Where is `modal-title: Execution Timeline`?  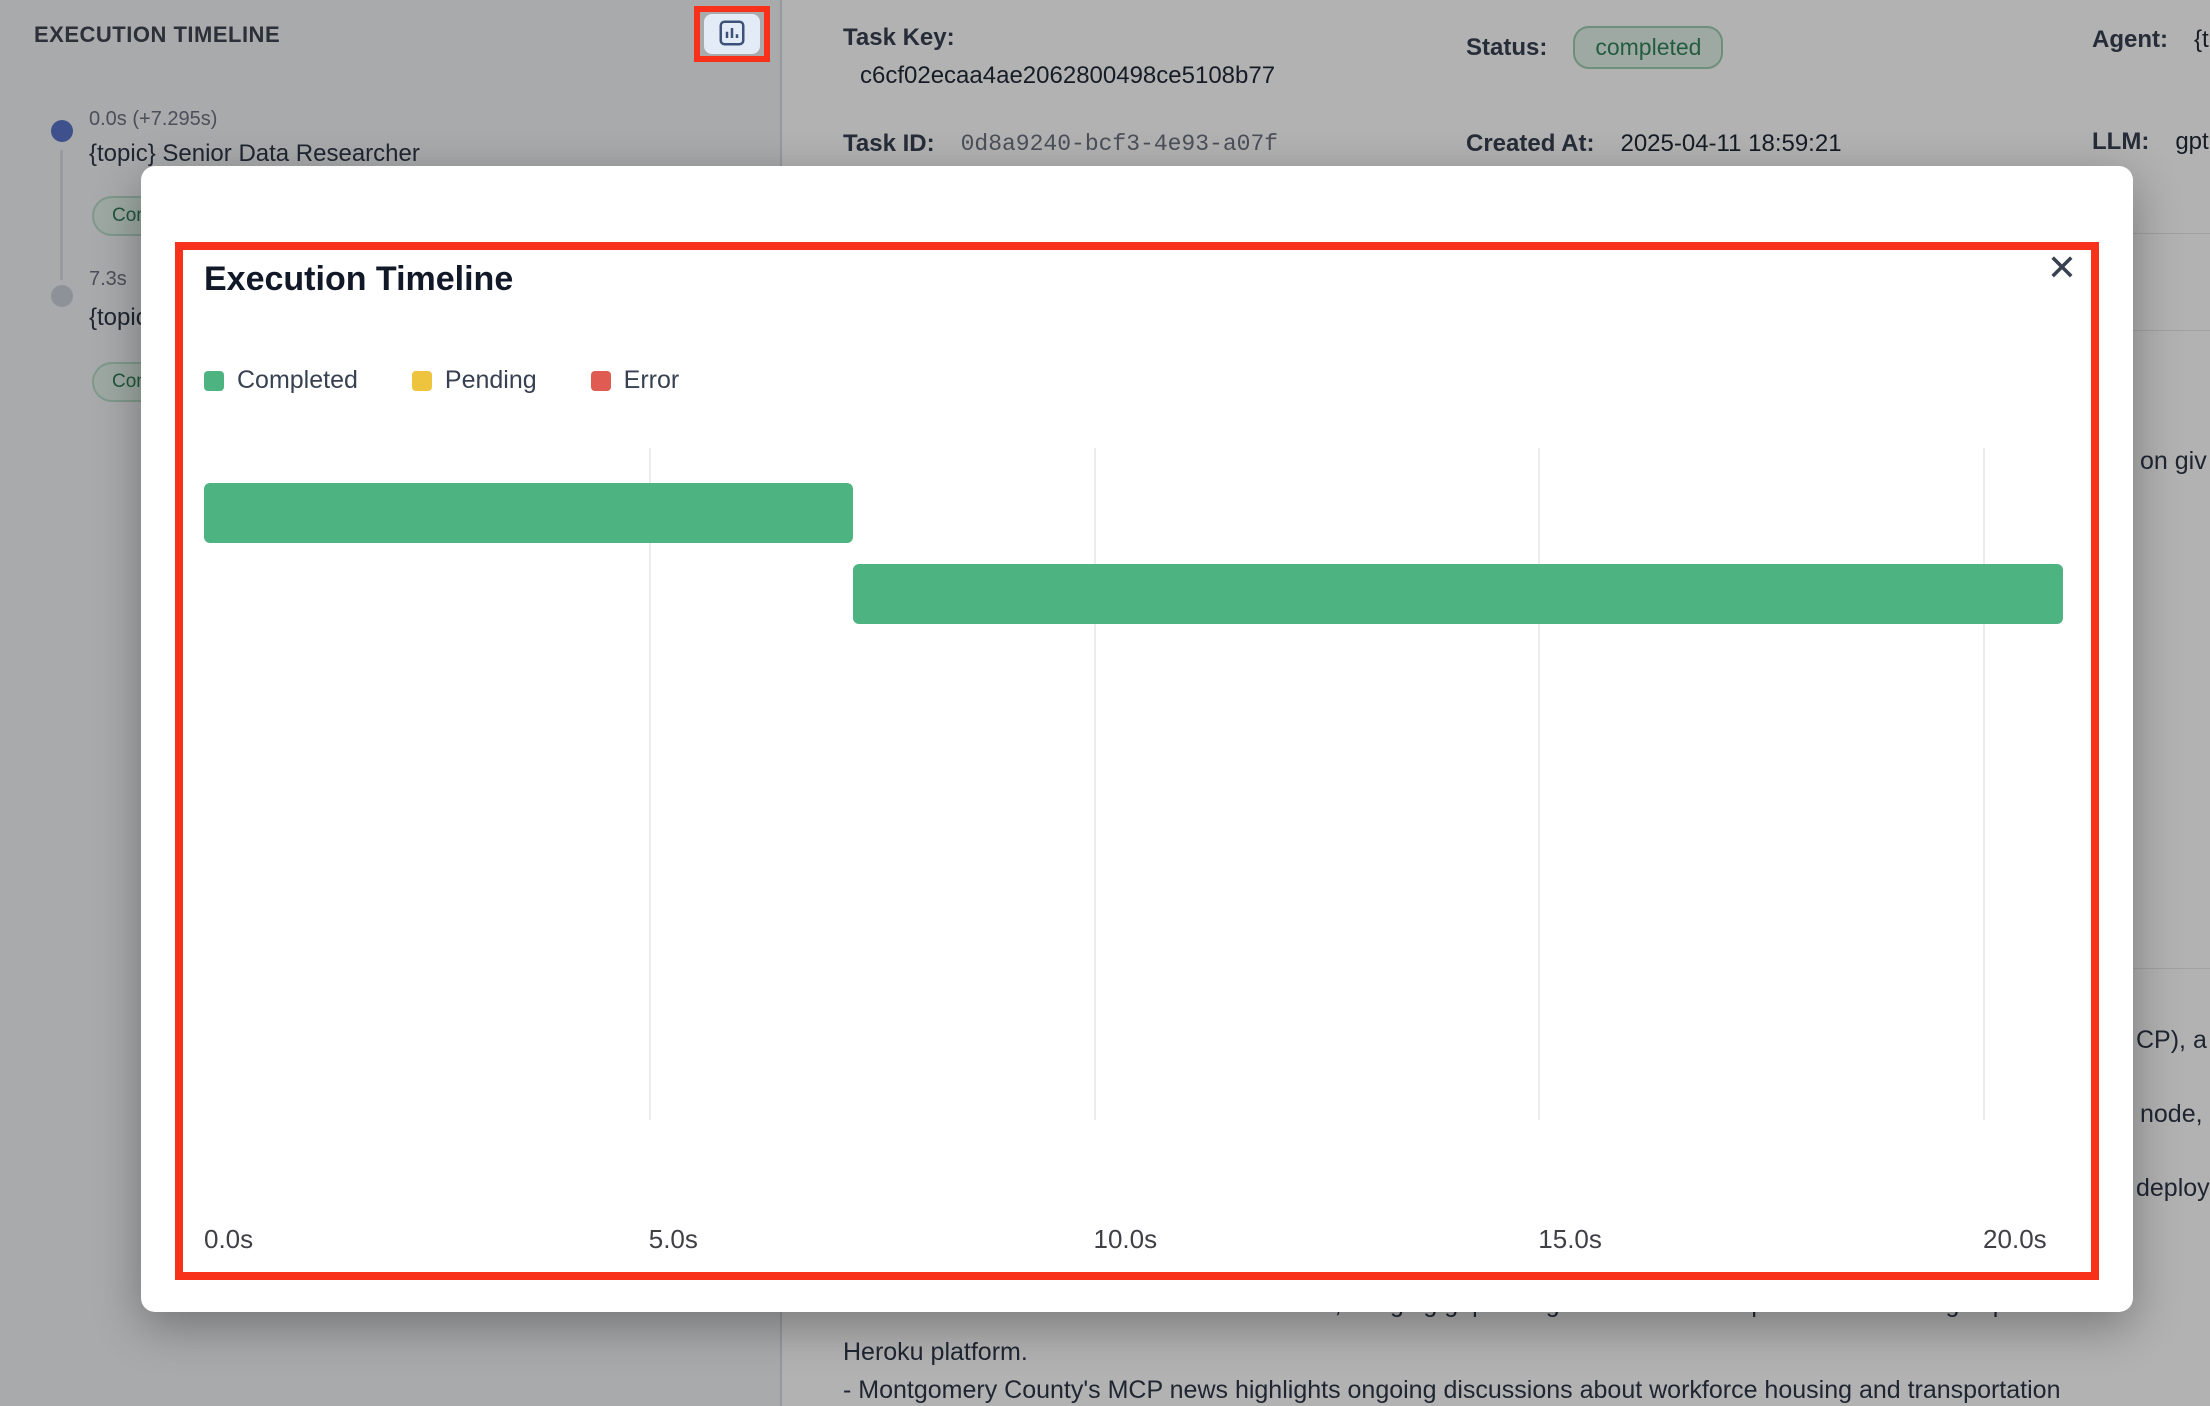
modal-title: Execution Timeline is located at coordinates (359, 279).